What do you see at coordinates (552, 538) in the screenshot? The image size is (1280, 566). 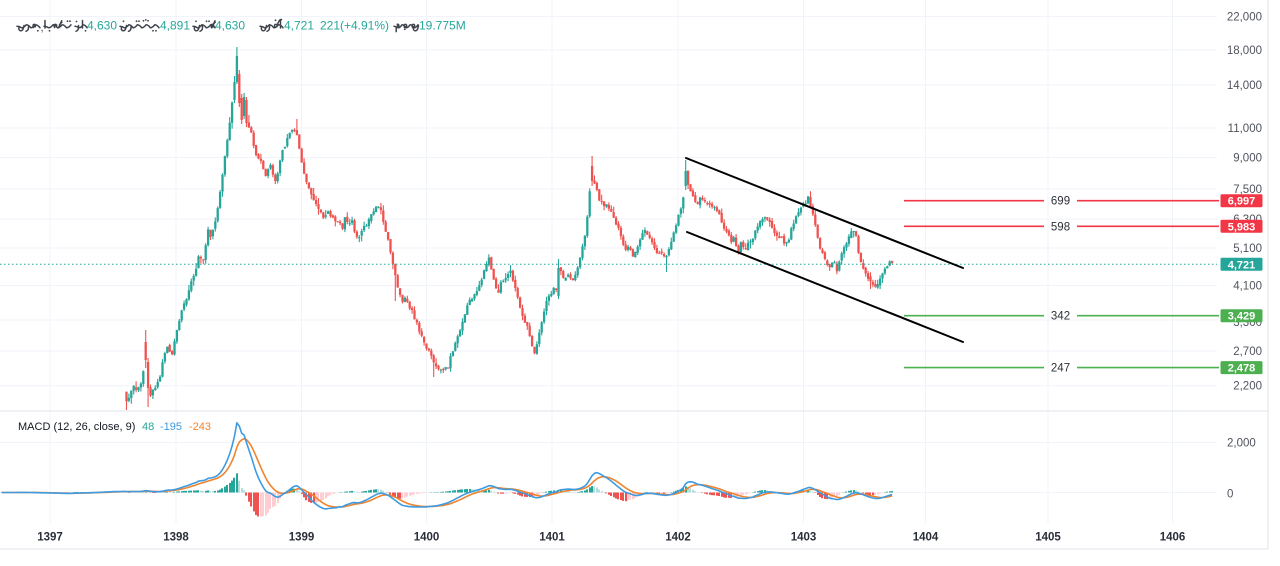 I see `svg-text: 1401` at bounding box center [552, 538].